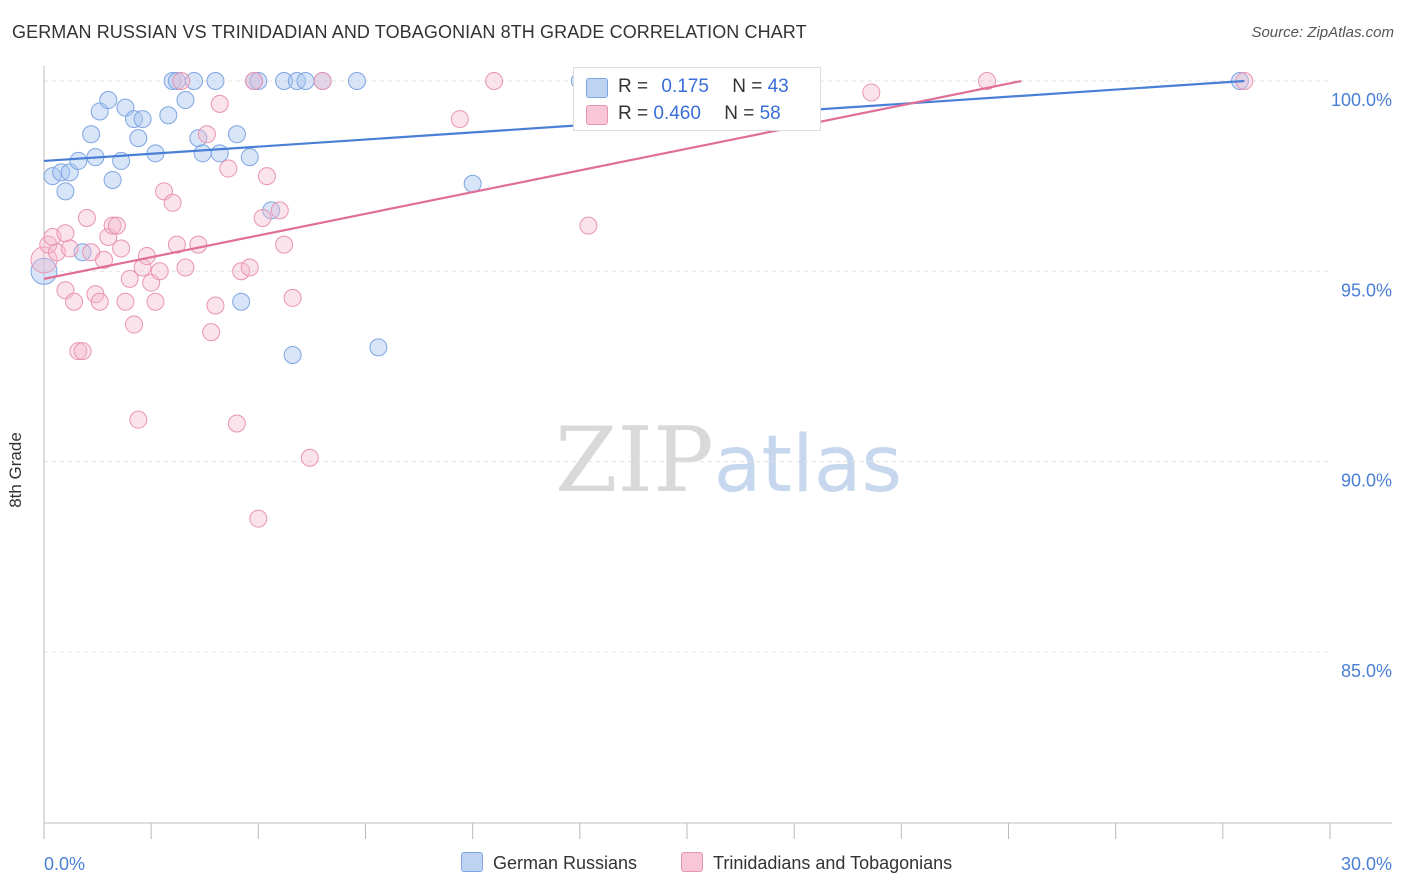 The width and height of the screenshot is (1406, 892). I want to click on r-value: 0.175, so click(685, 86).